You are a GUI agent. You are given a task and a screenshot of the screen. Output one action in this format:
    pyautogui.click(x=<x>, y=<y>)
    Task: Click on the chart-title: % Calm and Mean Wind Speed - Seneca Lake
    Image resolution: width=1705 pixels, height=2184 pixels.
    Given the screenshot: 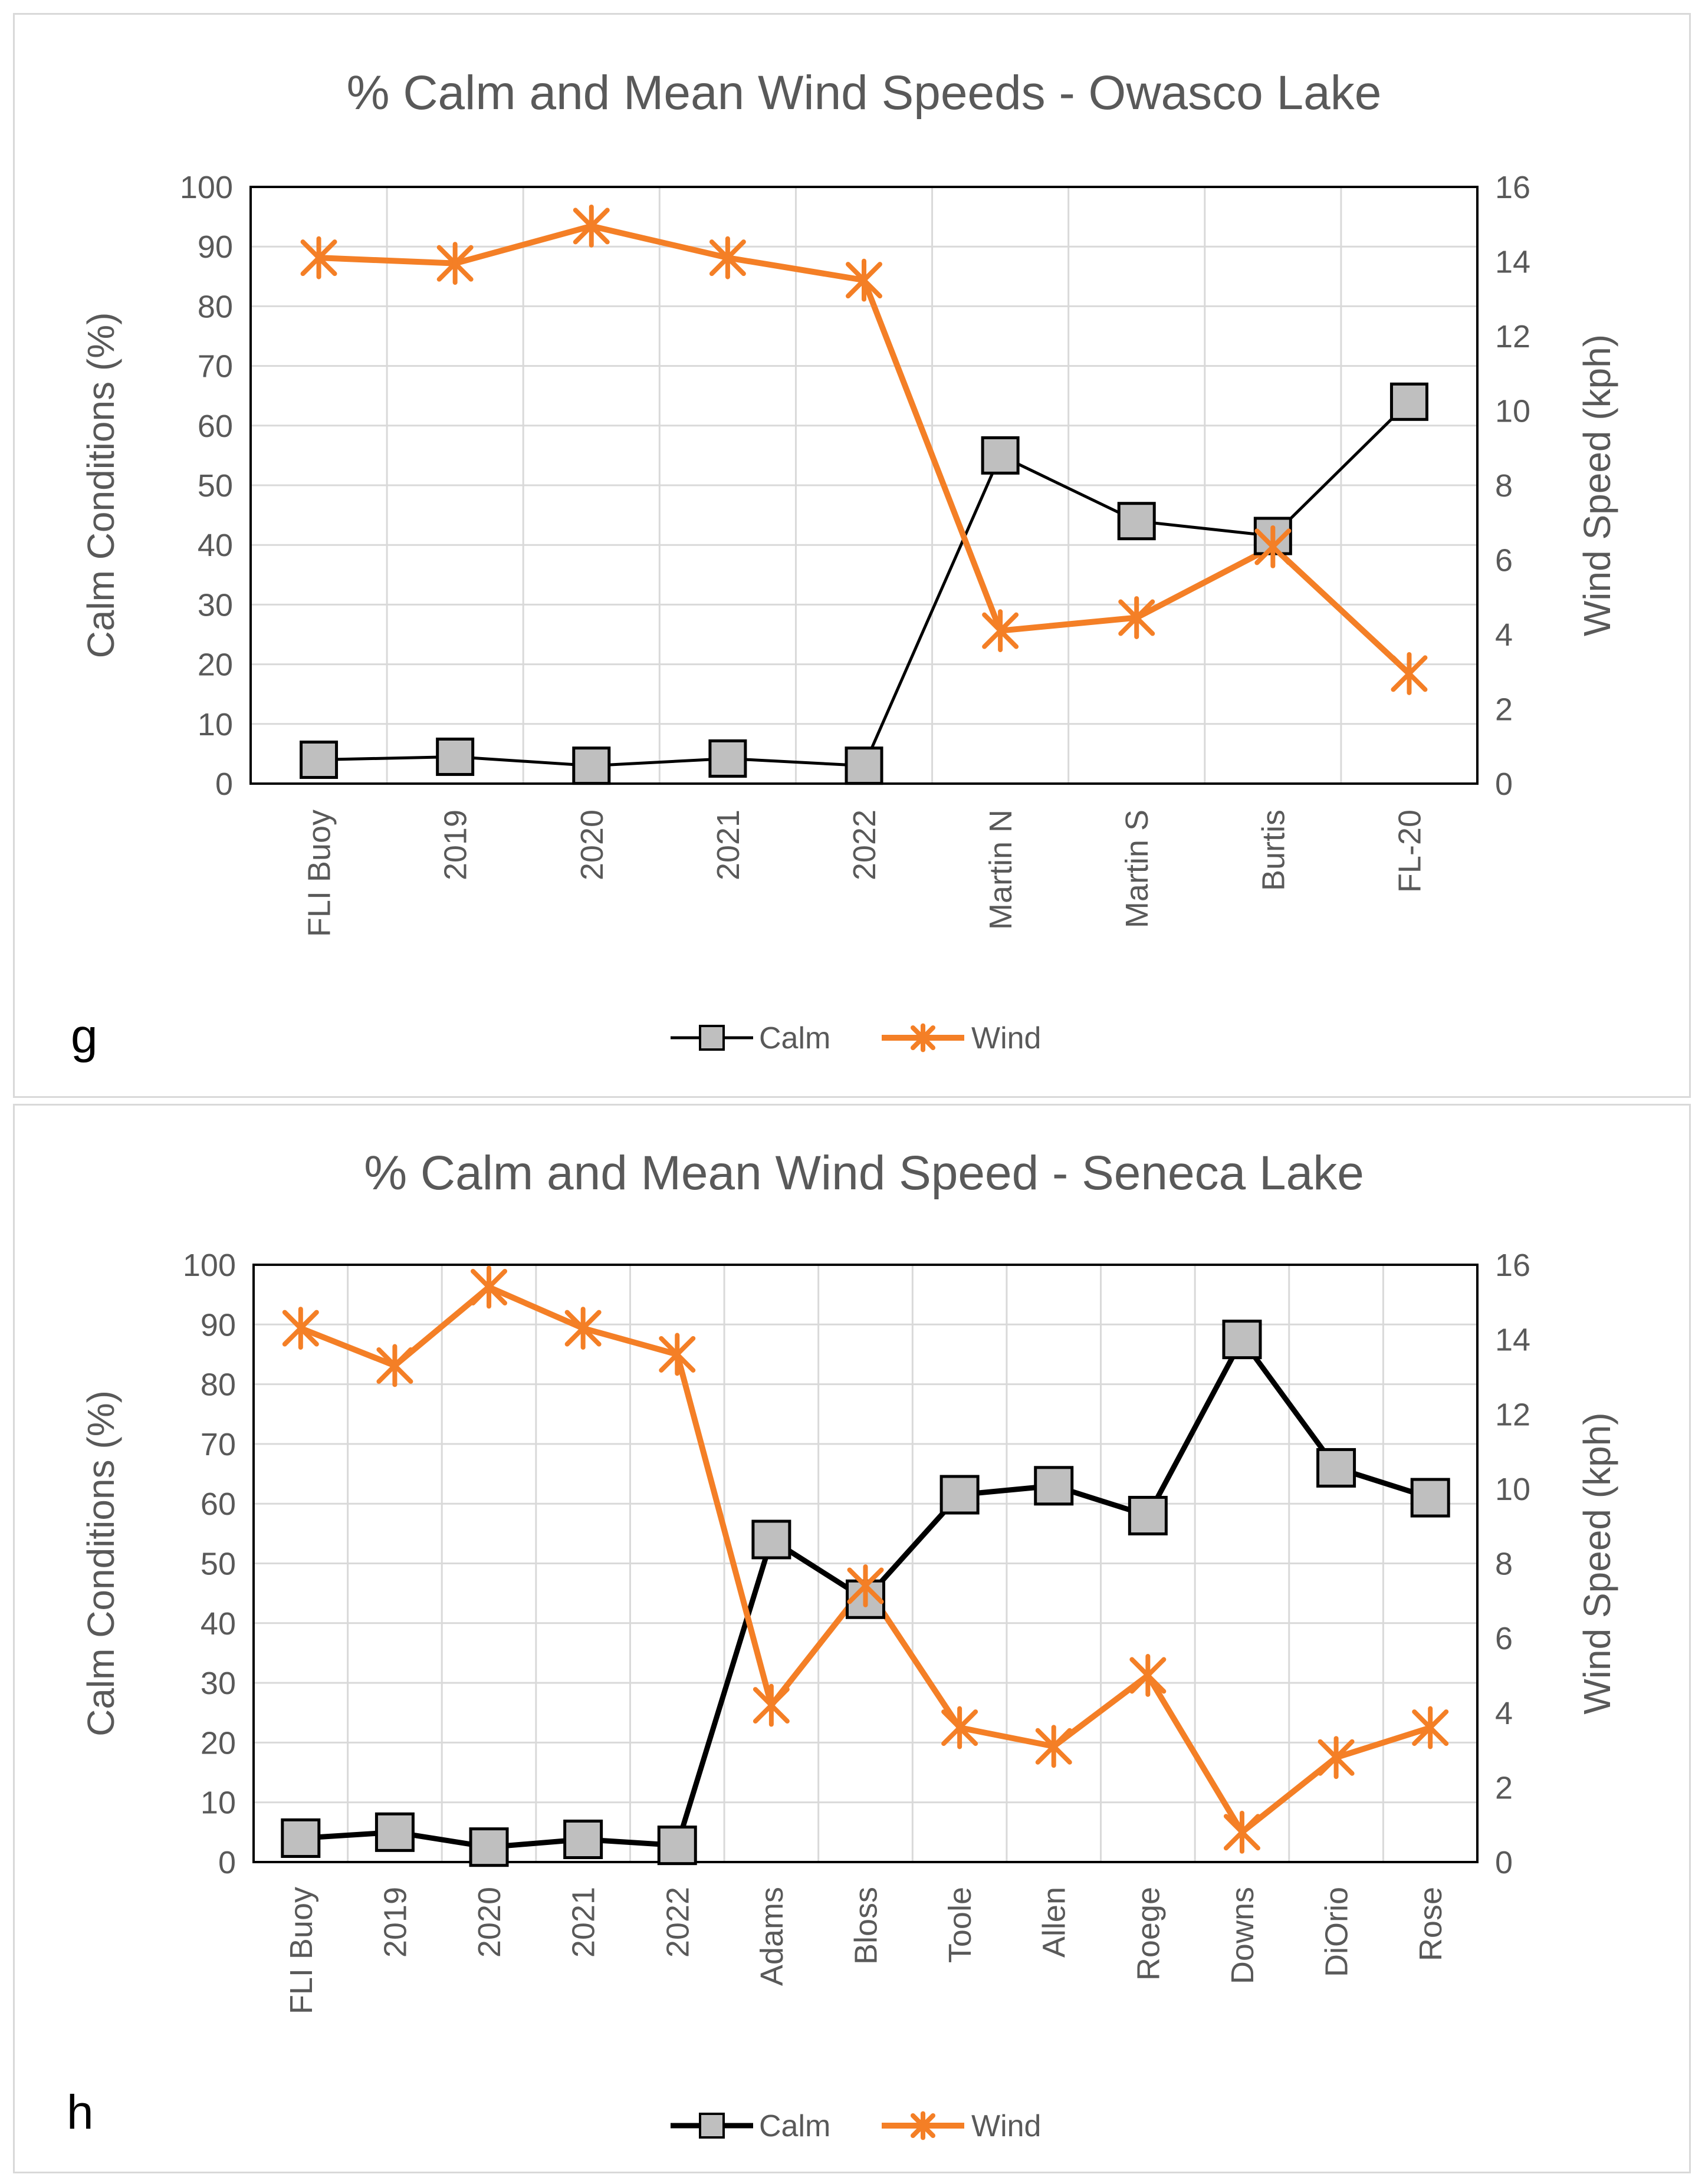 What is the action you would take?
    pyautogui.click(x=864, y=1173)
    